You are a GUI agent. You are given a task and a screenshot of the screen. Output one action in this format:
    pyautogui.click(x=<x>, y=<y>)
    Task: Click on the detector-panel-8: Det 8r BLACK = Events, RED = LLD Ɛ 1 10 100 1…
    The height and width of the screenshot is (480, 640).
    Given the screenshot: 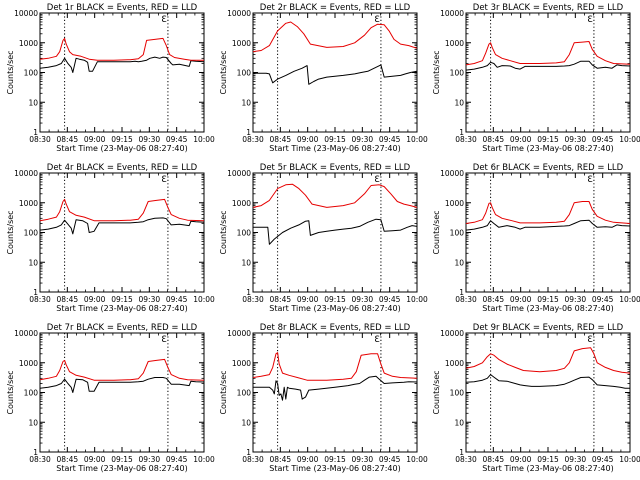 What is the action you would take?
    pyautogui.click(x=323, y=398)
    